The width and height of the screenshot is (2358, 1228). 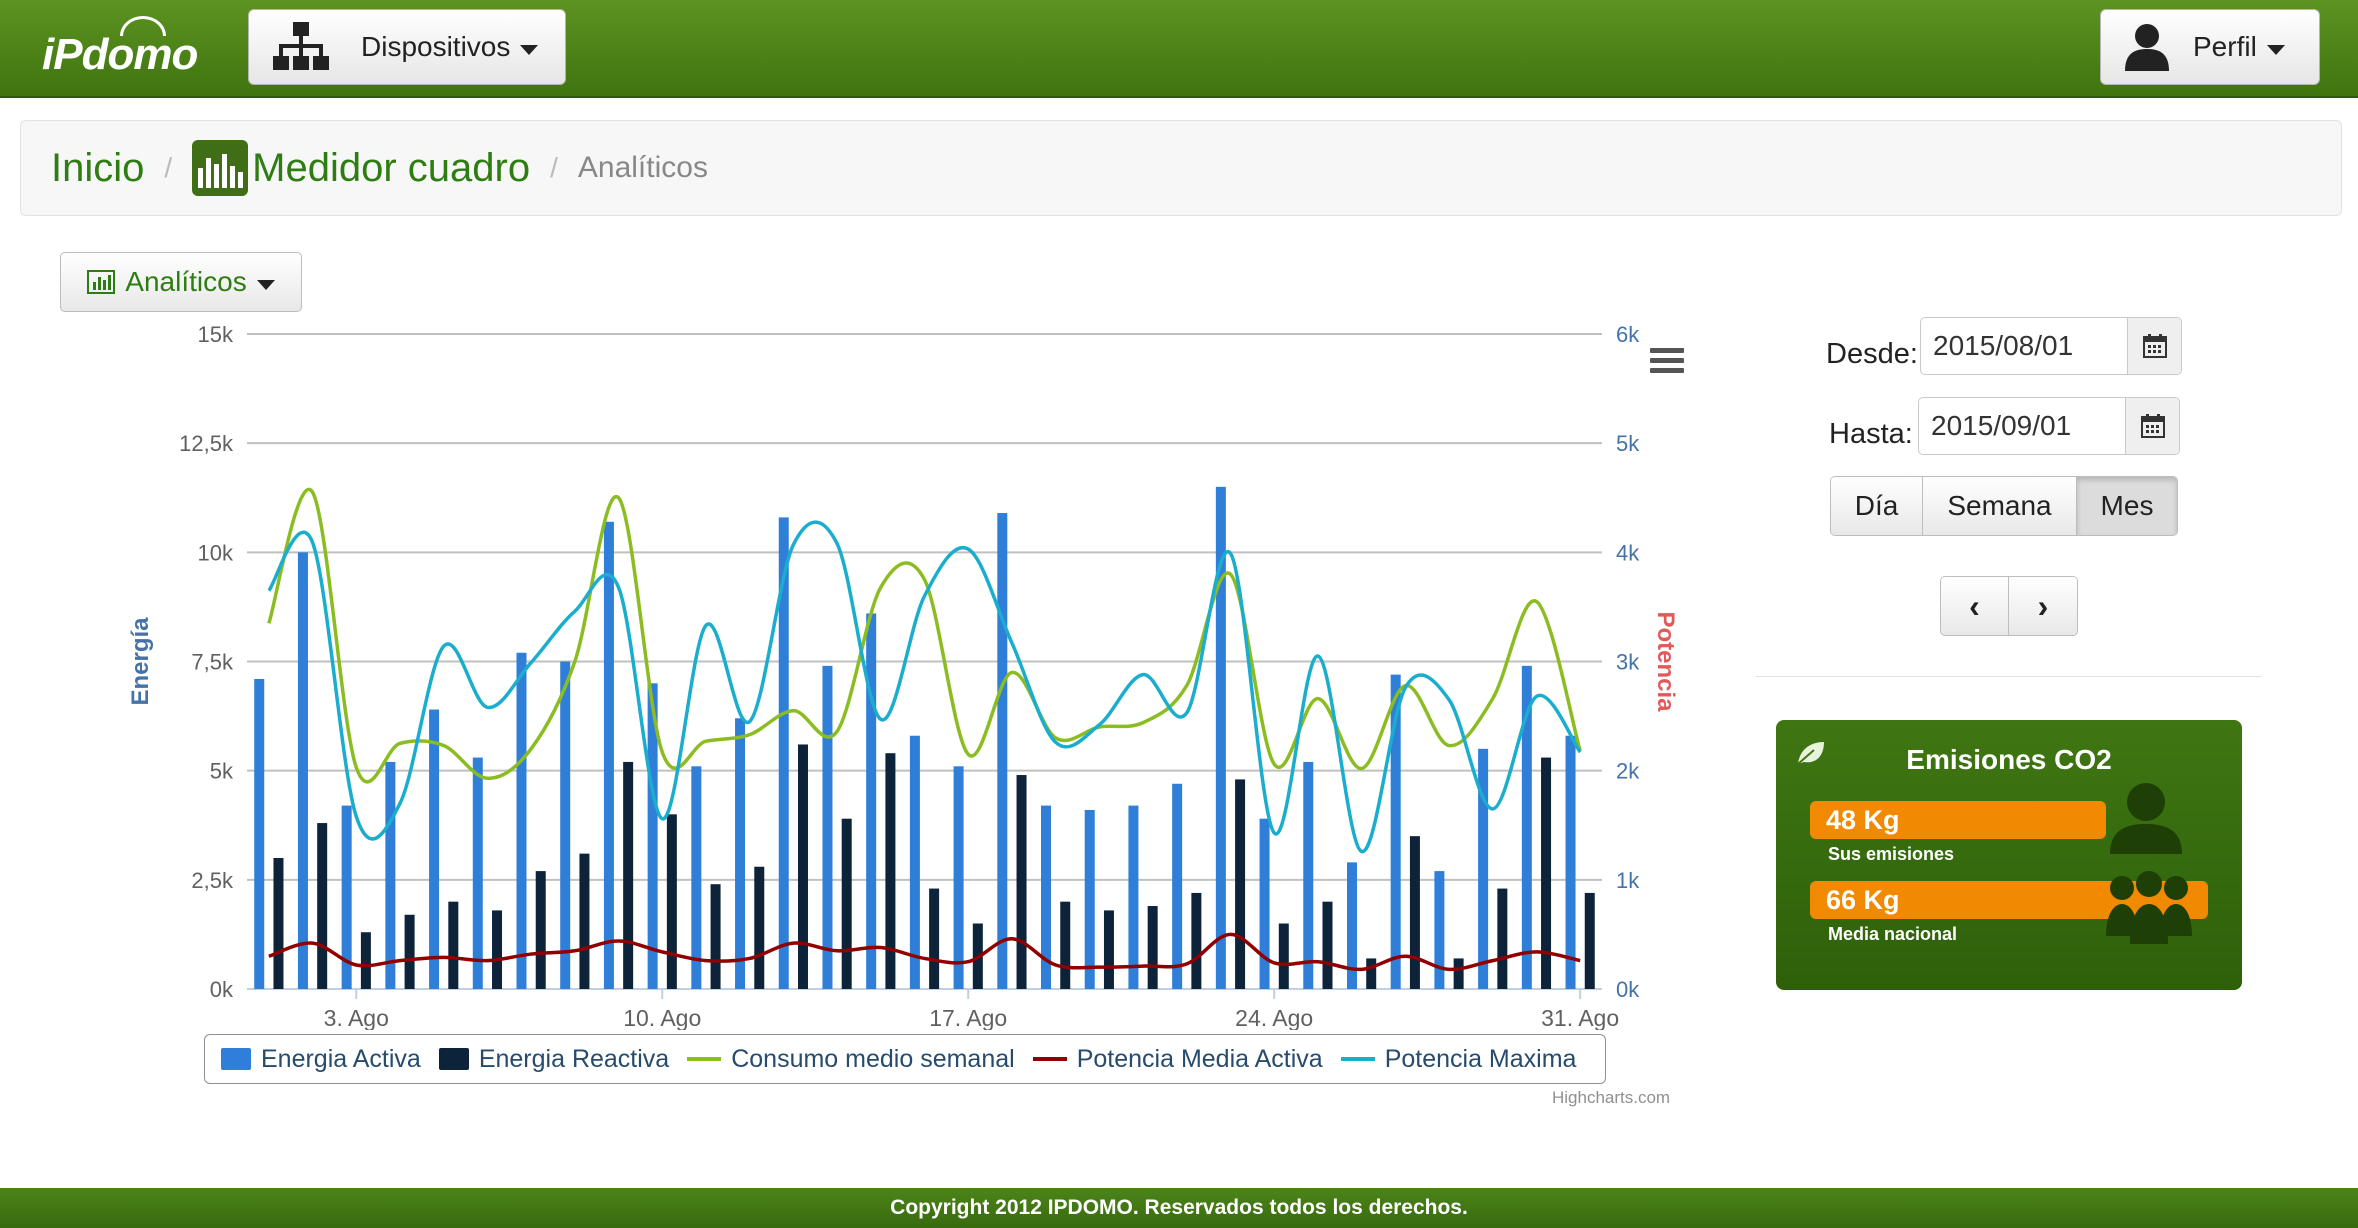 What do you see at coordinates (1872, 354) in the screenshot?
I see `from-label: Desde:` at bounding box center [1872, 354].